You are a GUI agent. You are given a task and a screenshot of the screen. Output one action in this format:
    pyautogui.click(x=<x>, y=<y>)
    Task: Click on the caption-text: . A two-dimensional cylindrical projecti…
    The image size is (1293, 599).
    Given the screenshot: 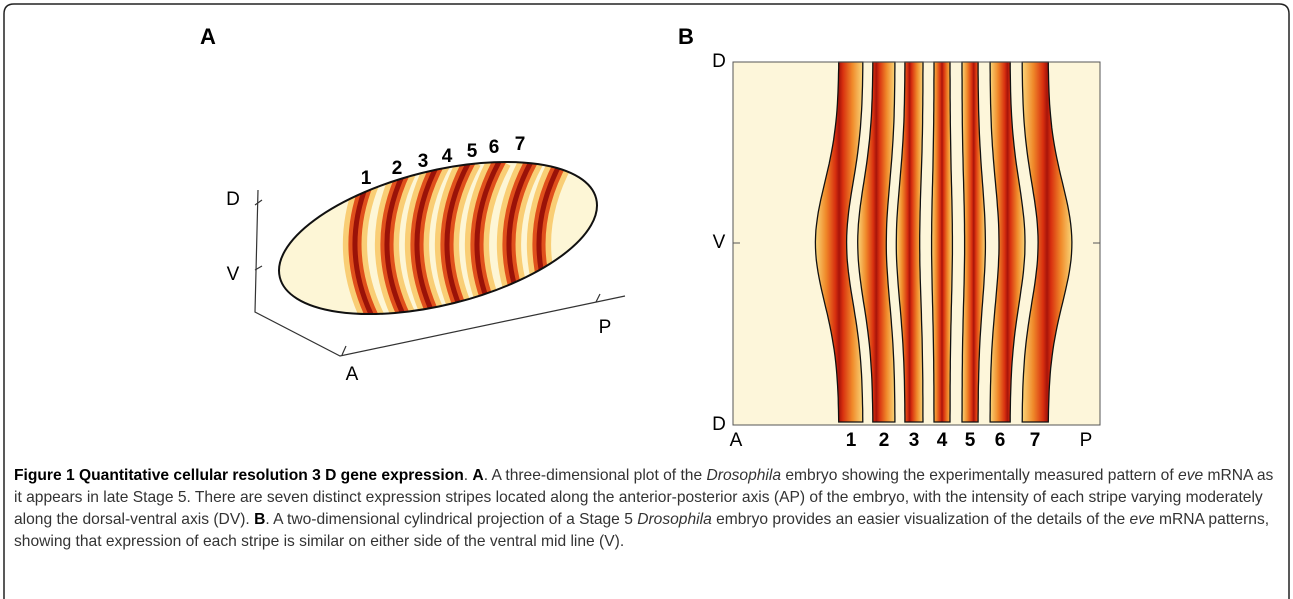 What is the action you would take?
    pyautogui.click(x=451, y=519)
    